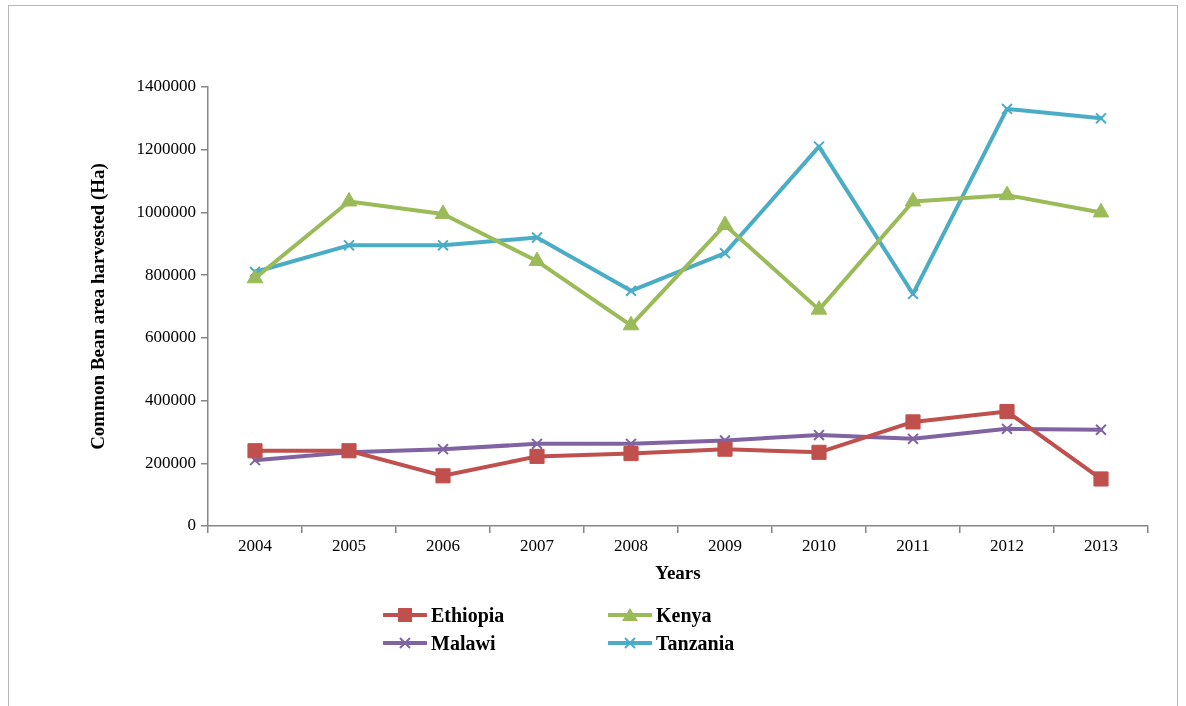  What do you see at coordinates (170, 337) in the screenshot?
I see `y-tick-label: 600000` at bounding box center [170, 337].